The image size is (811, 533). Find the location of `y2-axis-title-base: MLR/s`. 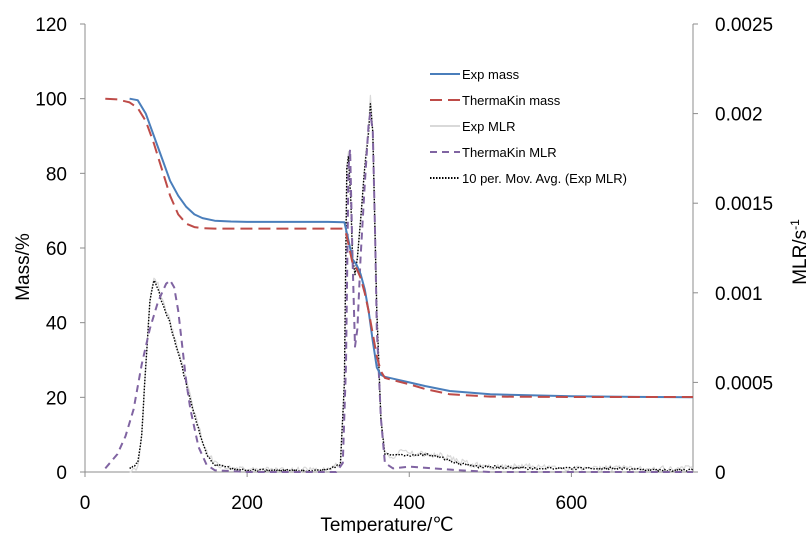

y2-axis-title-base: MLR/s is located at coordinates (800, 257).